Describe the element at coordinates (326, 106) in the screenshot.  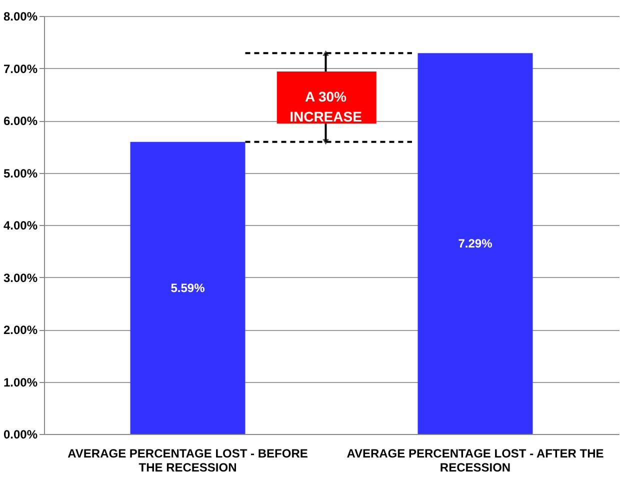
I see `annotation: A 30% INCREASE` at that location.